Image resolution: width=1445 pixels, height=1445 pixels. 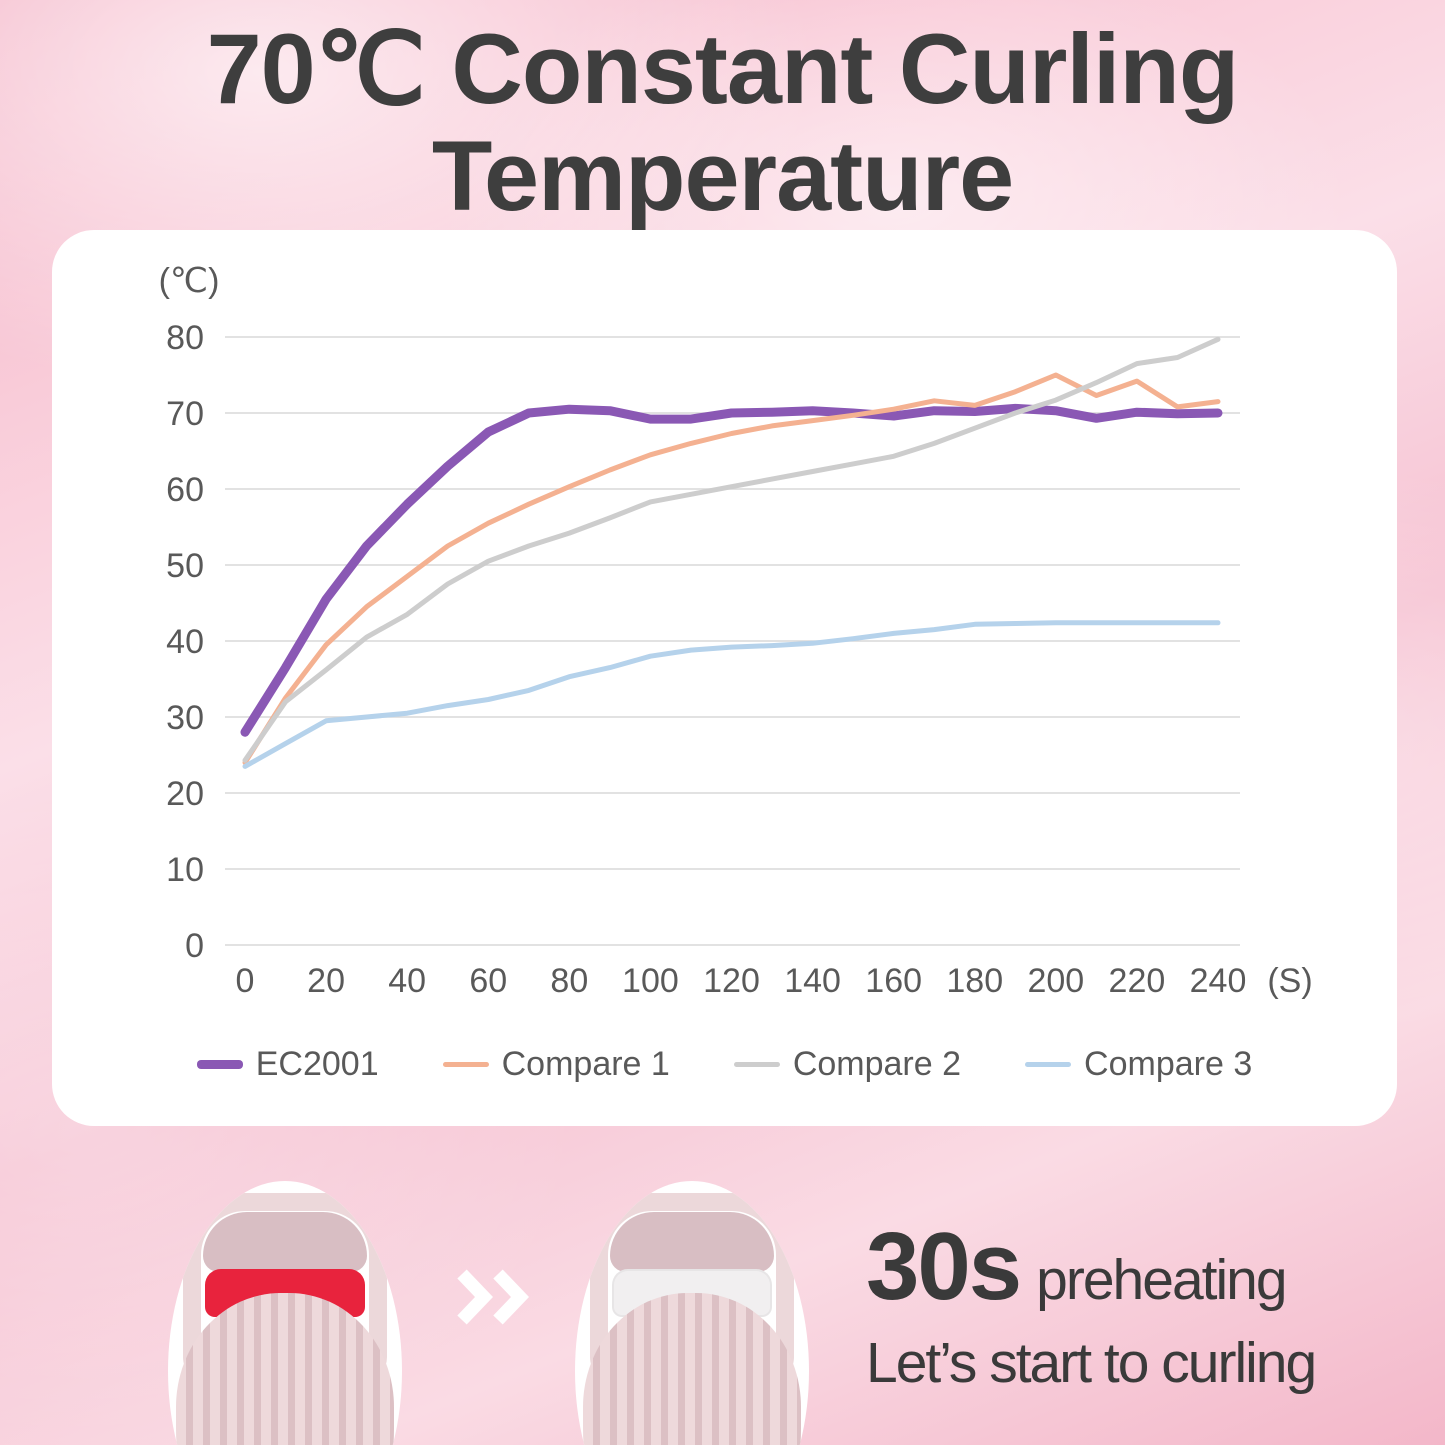 I want to click on legend-label: EC2001, so click(x=317, y=1064).